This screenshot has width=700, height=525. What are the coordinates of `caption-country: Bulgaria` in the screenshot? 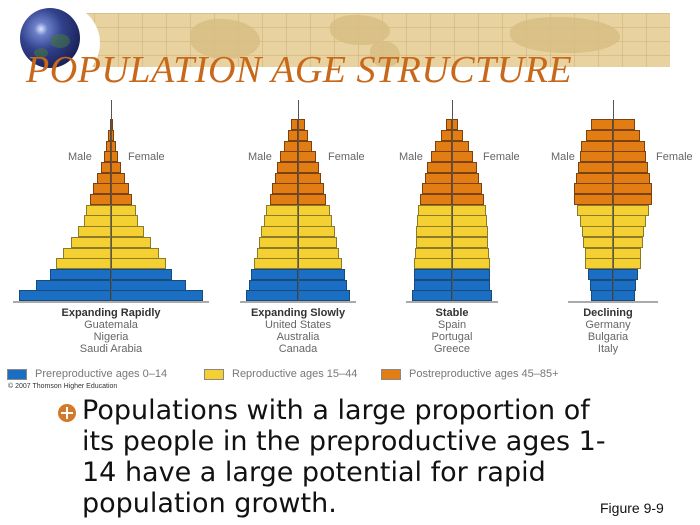 It's located at (608, 337).